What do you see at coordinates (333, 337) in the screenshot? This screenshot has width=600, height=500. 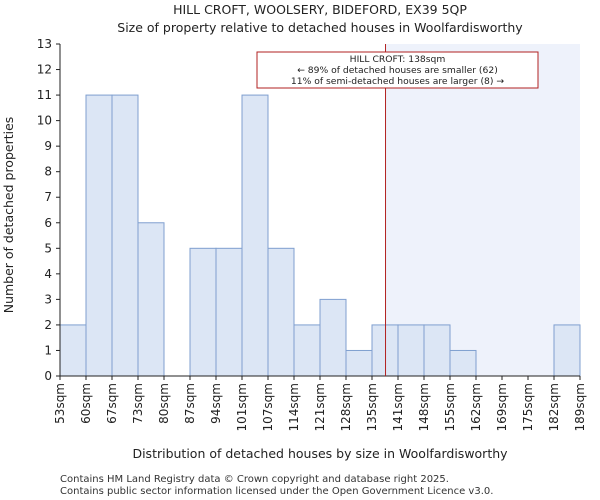 I see `bar-121sqm` at bounding box center [333, 337].